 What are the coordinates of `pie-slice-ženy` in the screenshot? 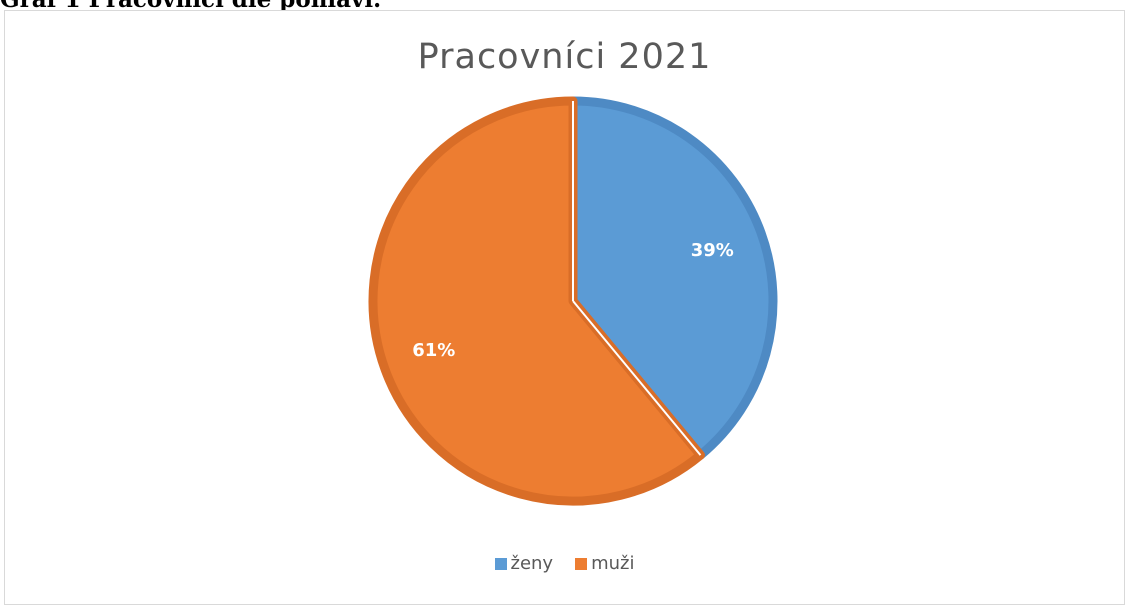 It's located at (673, 278).